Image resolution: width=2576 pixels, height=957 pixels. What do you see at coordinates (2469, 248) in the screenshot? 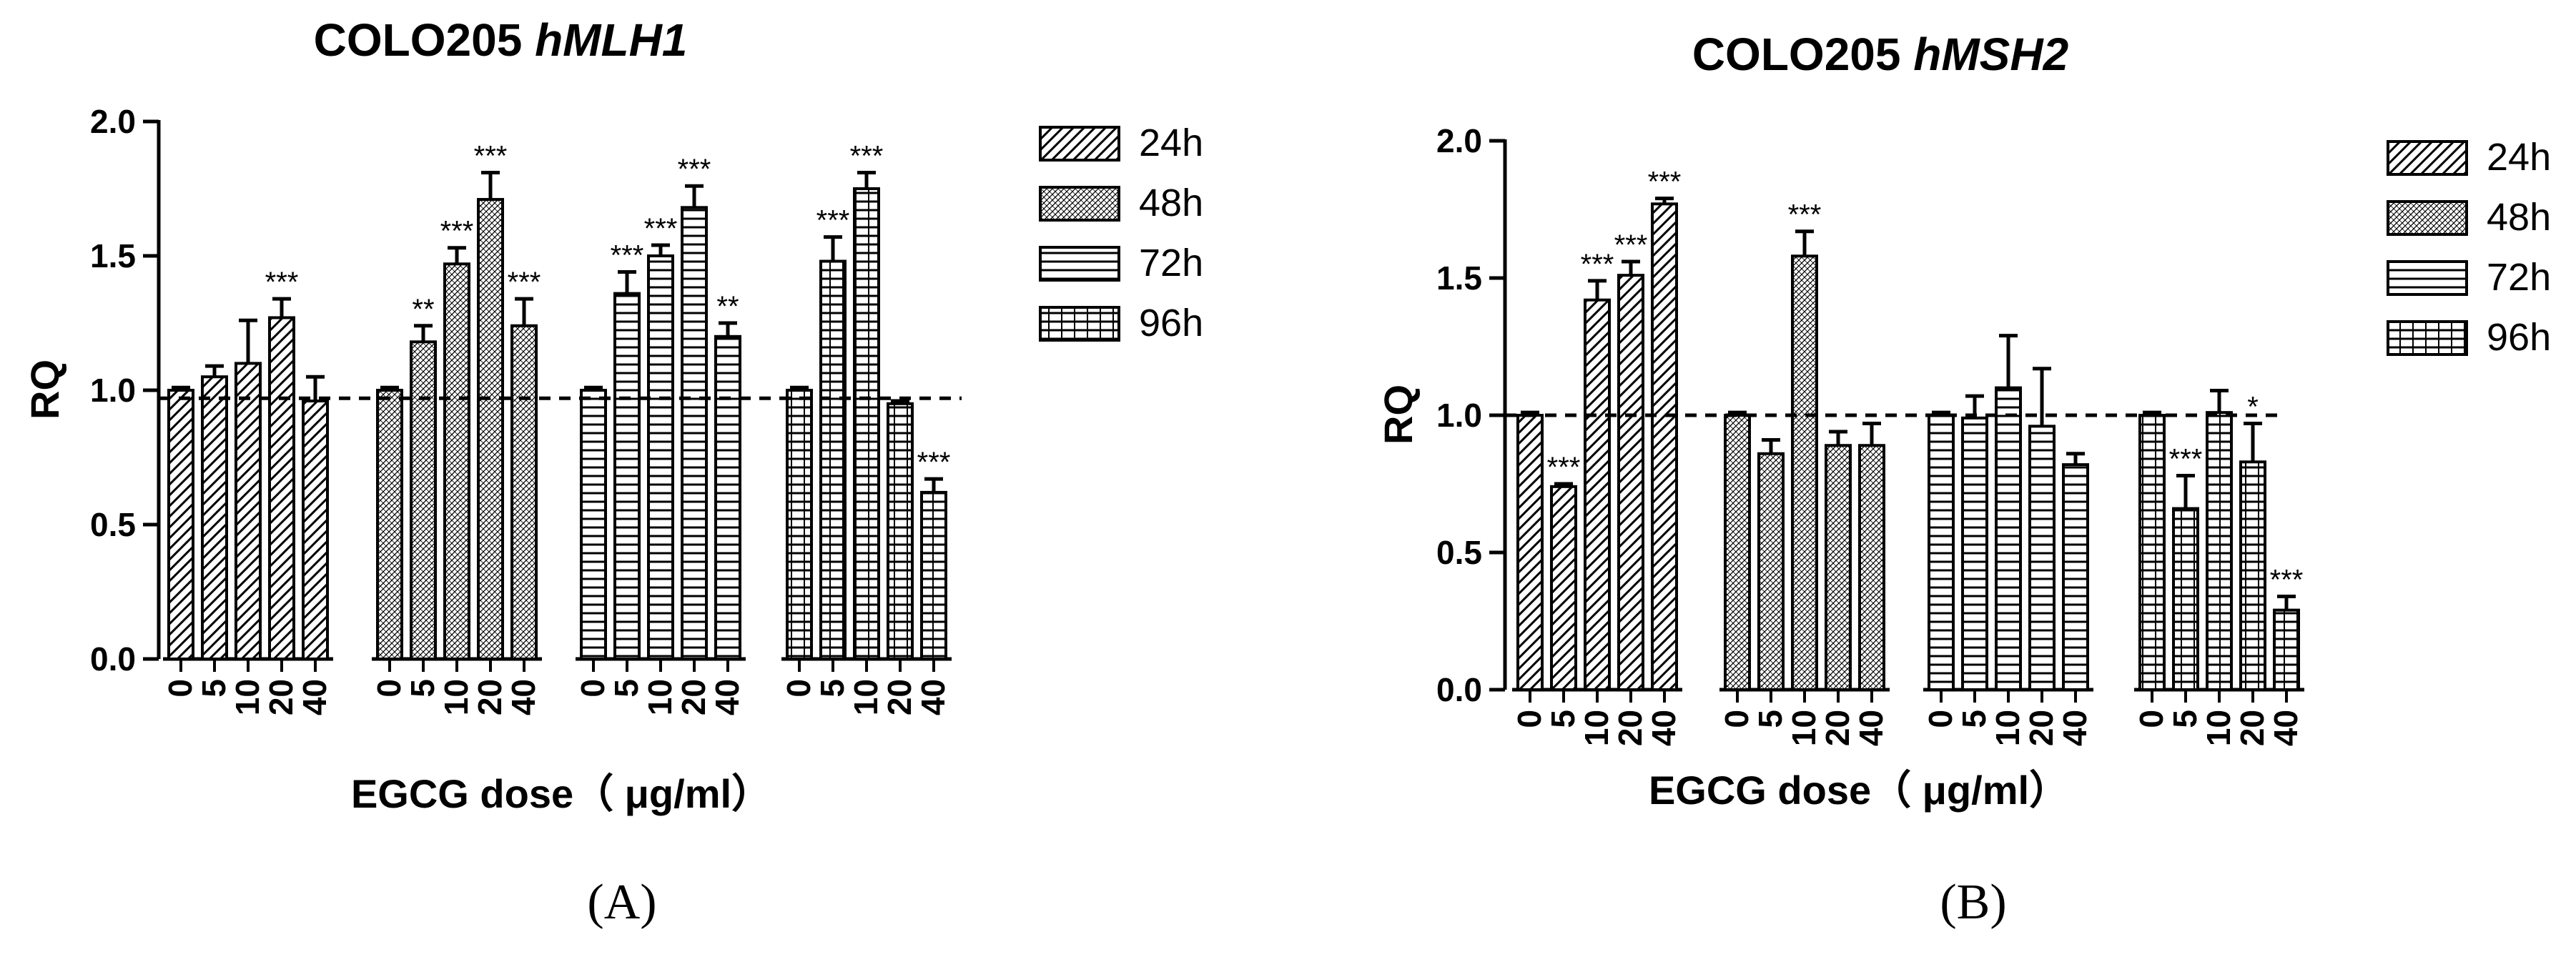
I see `legend-b: 24h 48h 72h 96h` at bounding box center [2469, 248].